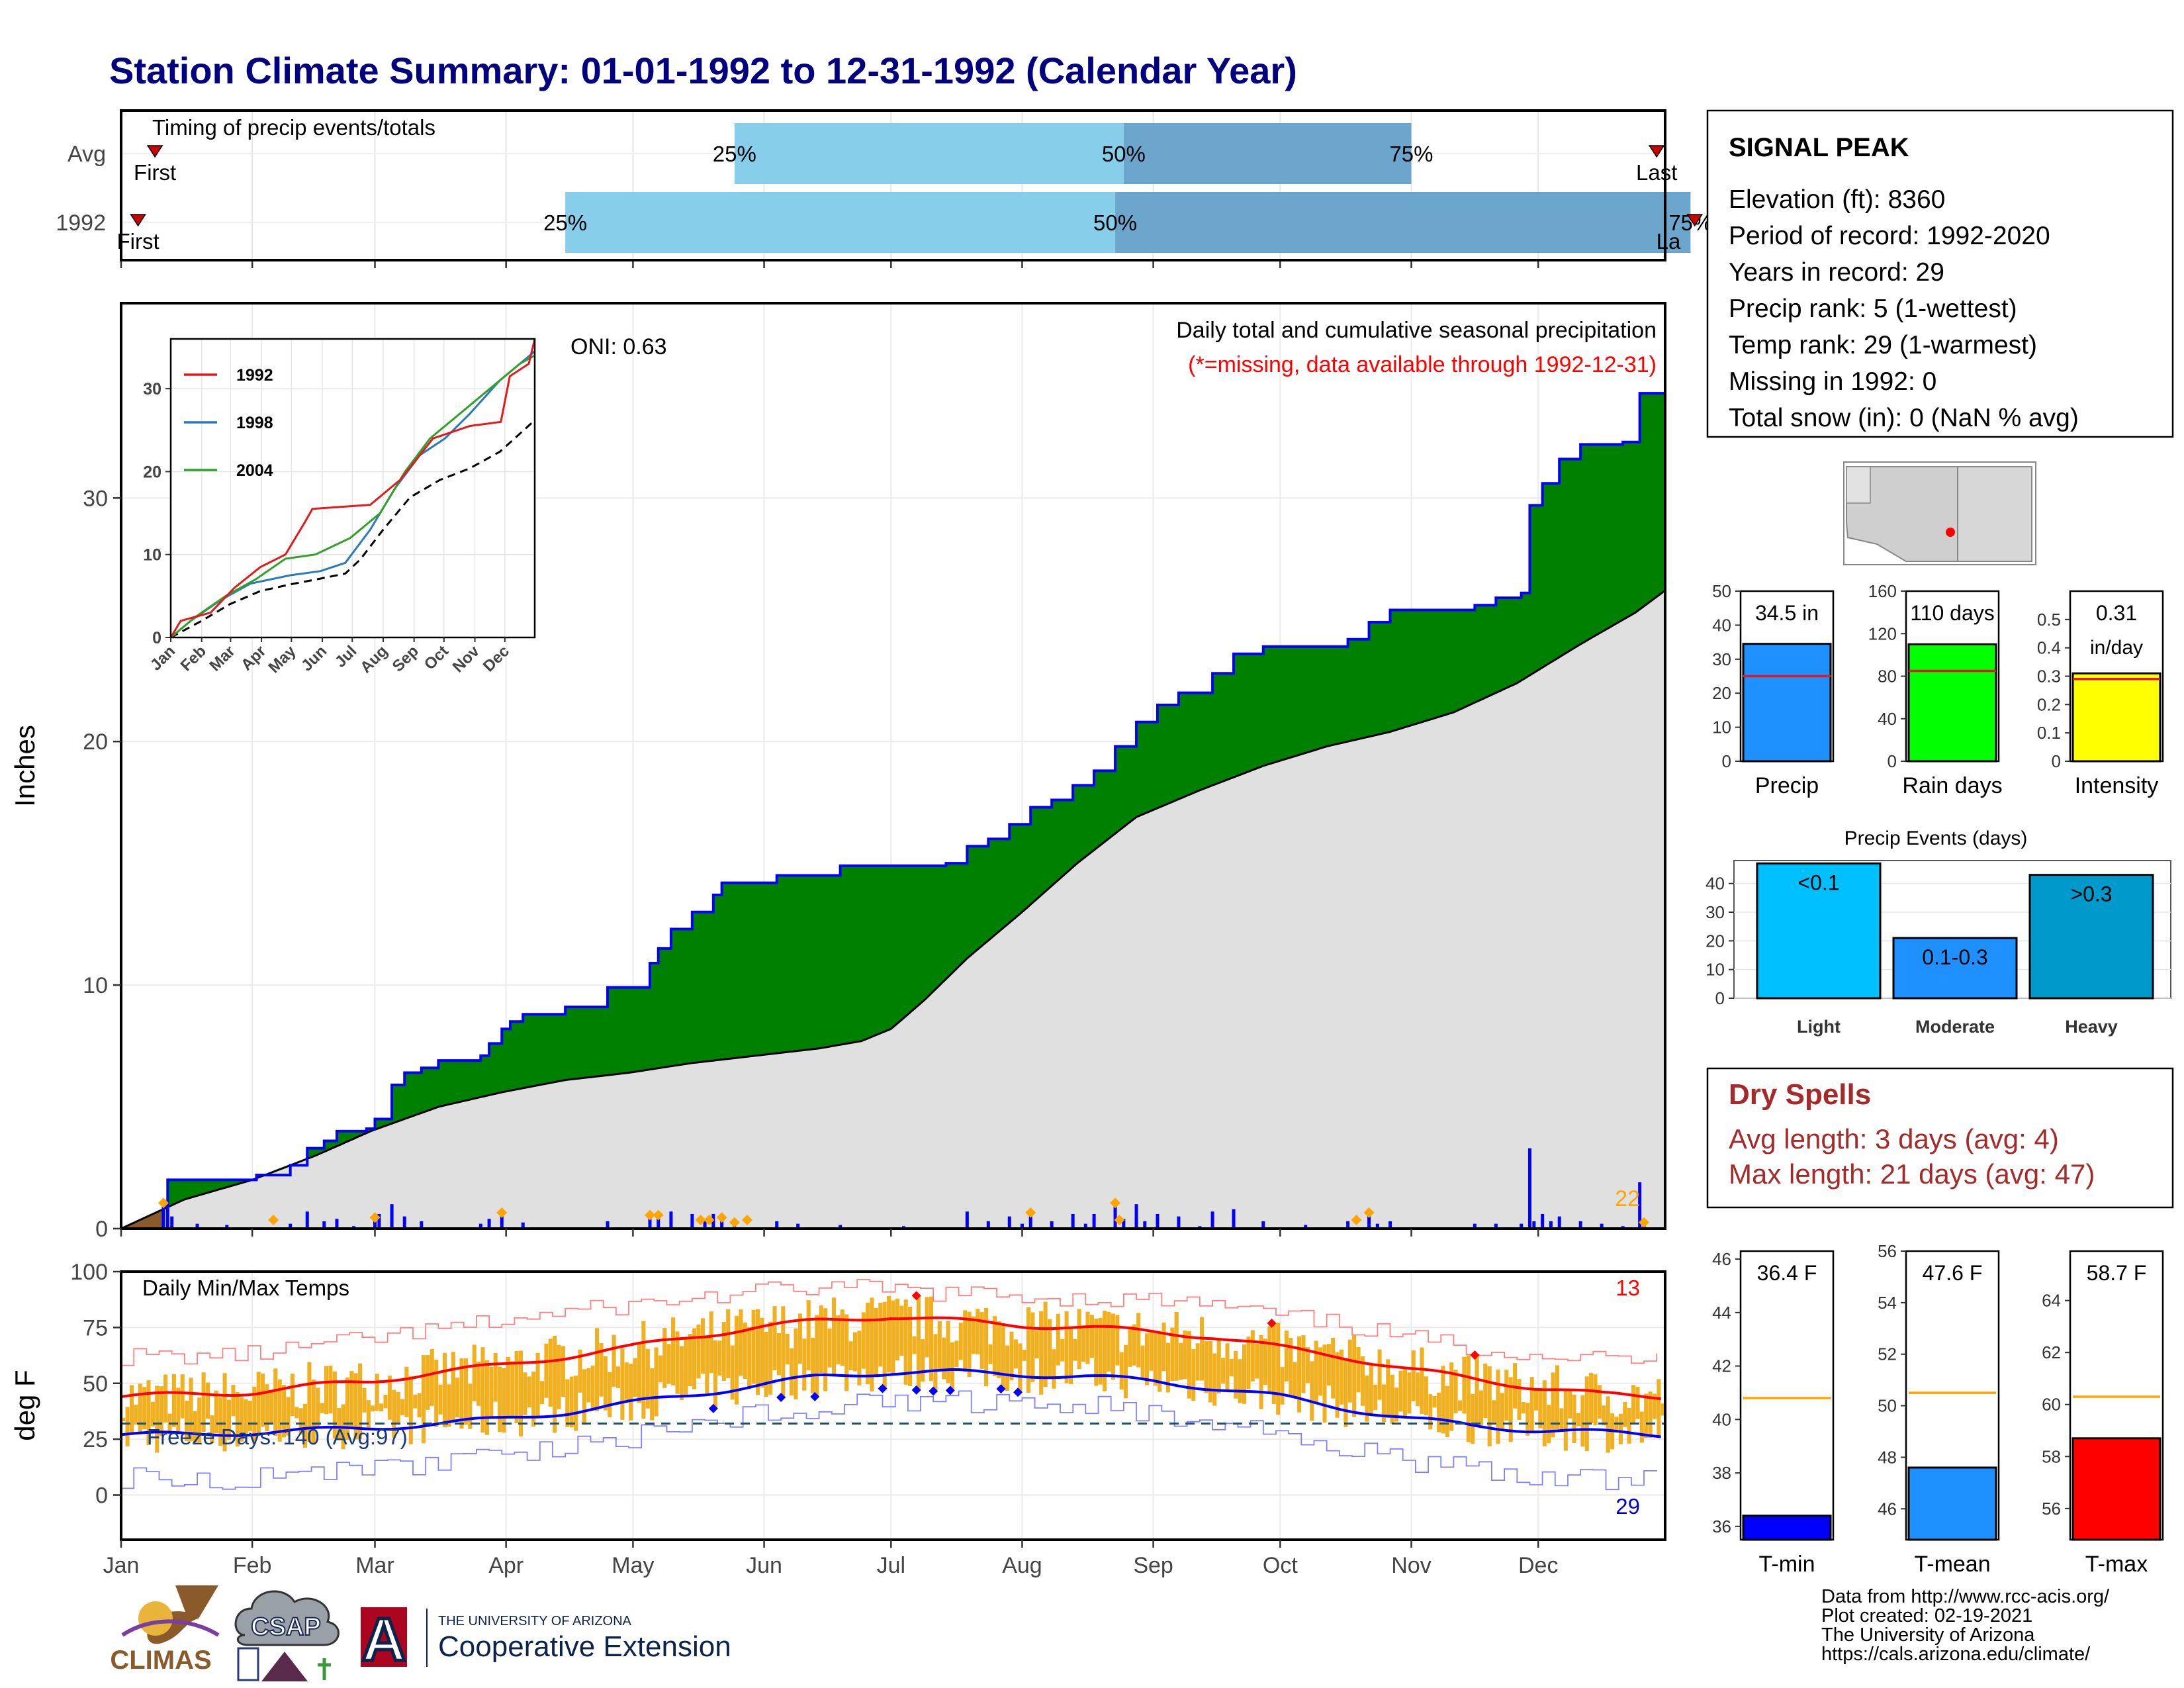 The width and height of the screenshot is (2184, 1688). Describe the element at coordinates (284, 1666) in the screenshot. I see `csap-logo-mountain` at that location.